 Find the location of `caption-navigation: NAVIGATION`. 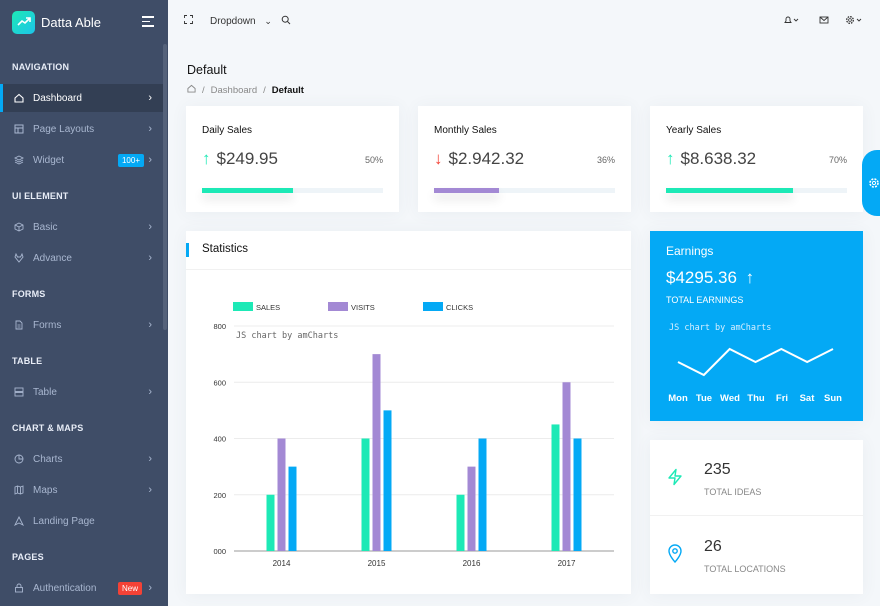

caption-navigation: NAVIGATION is located at coordinates (41, 67).